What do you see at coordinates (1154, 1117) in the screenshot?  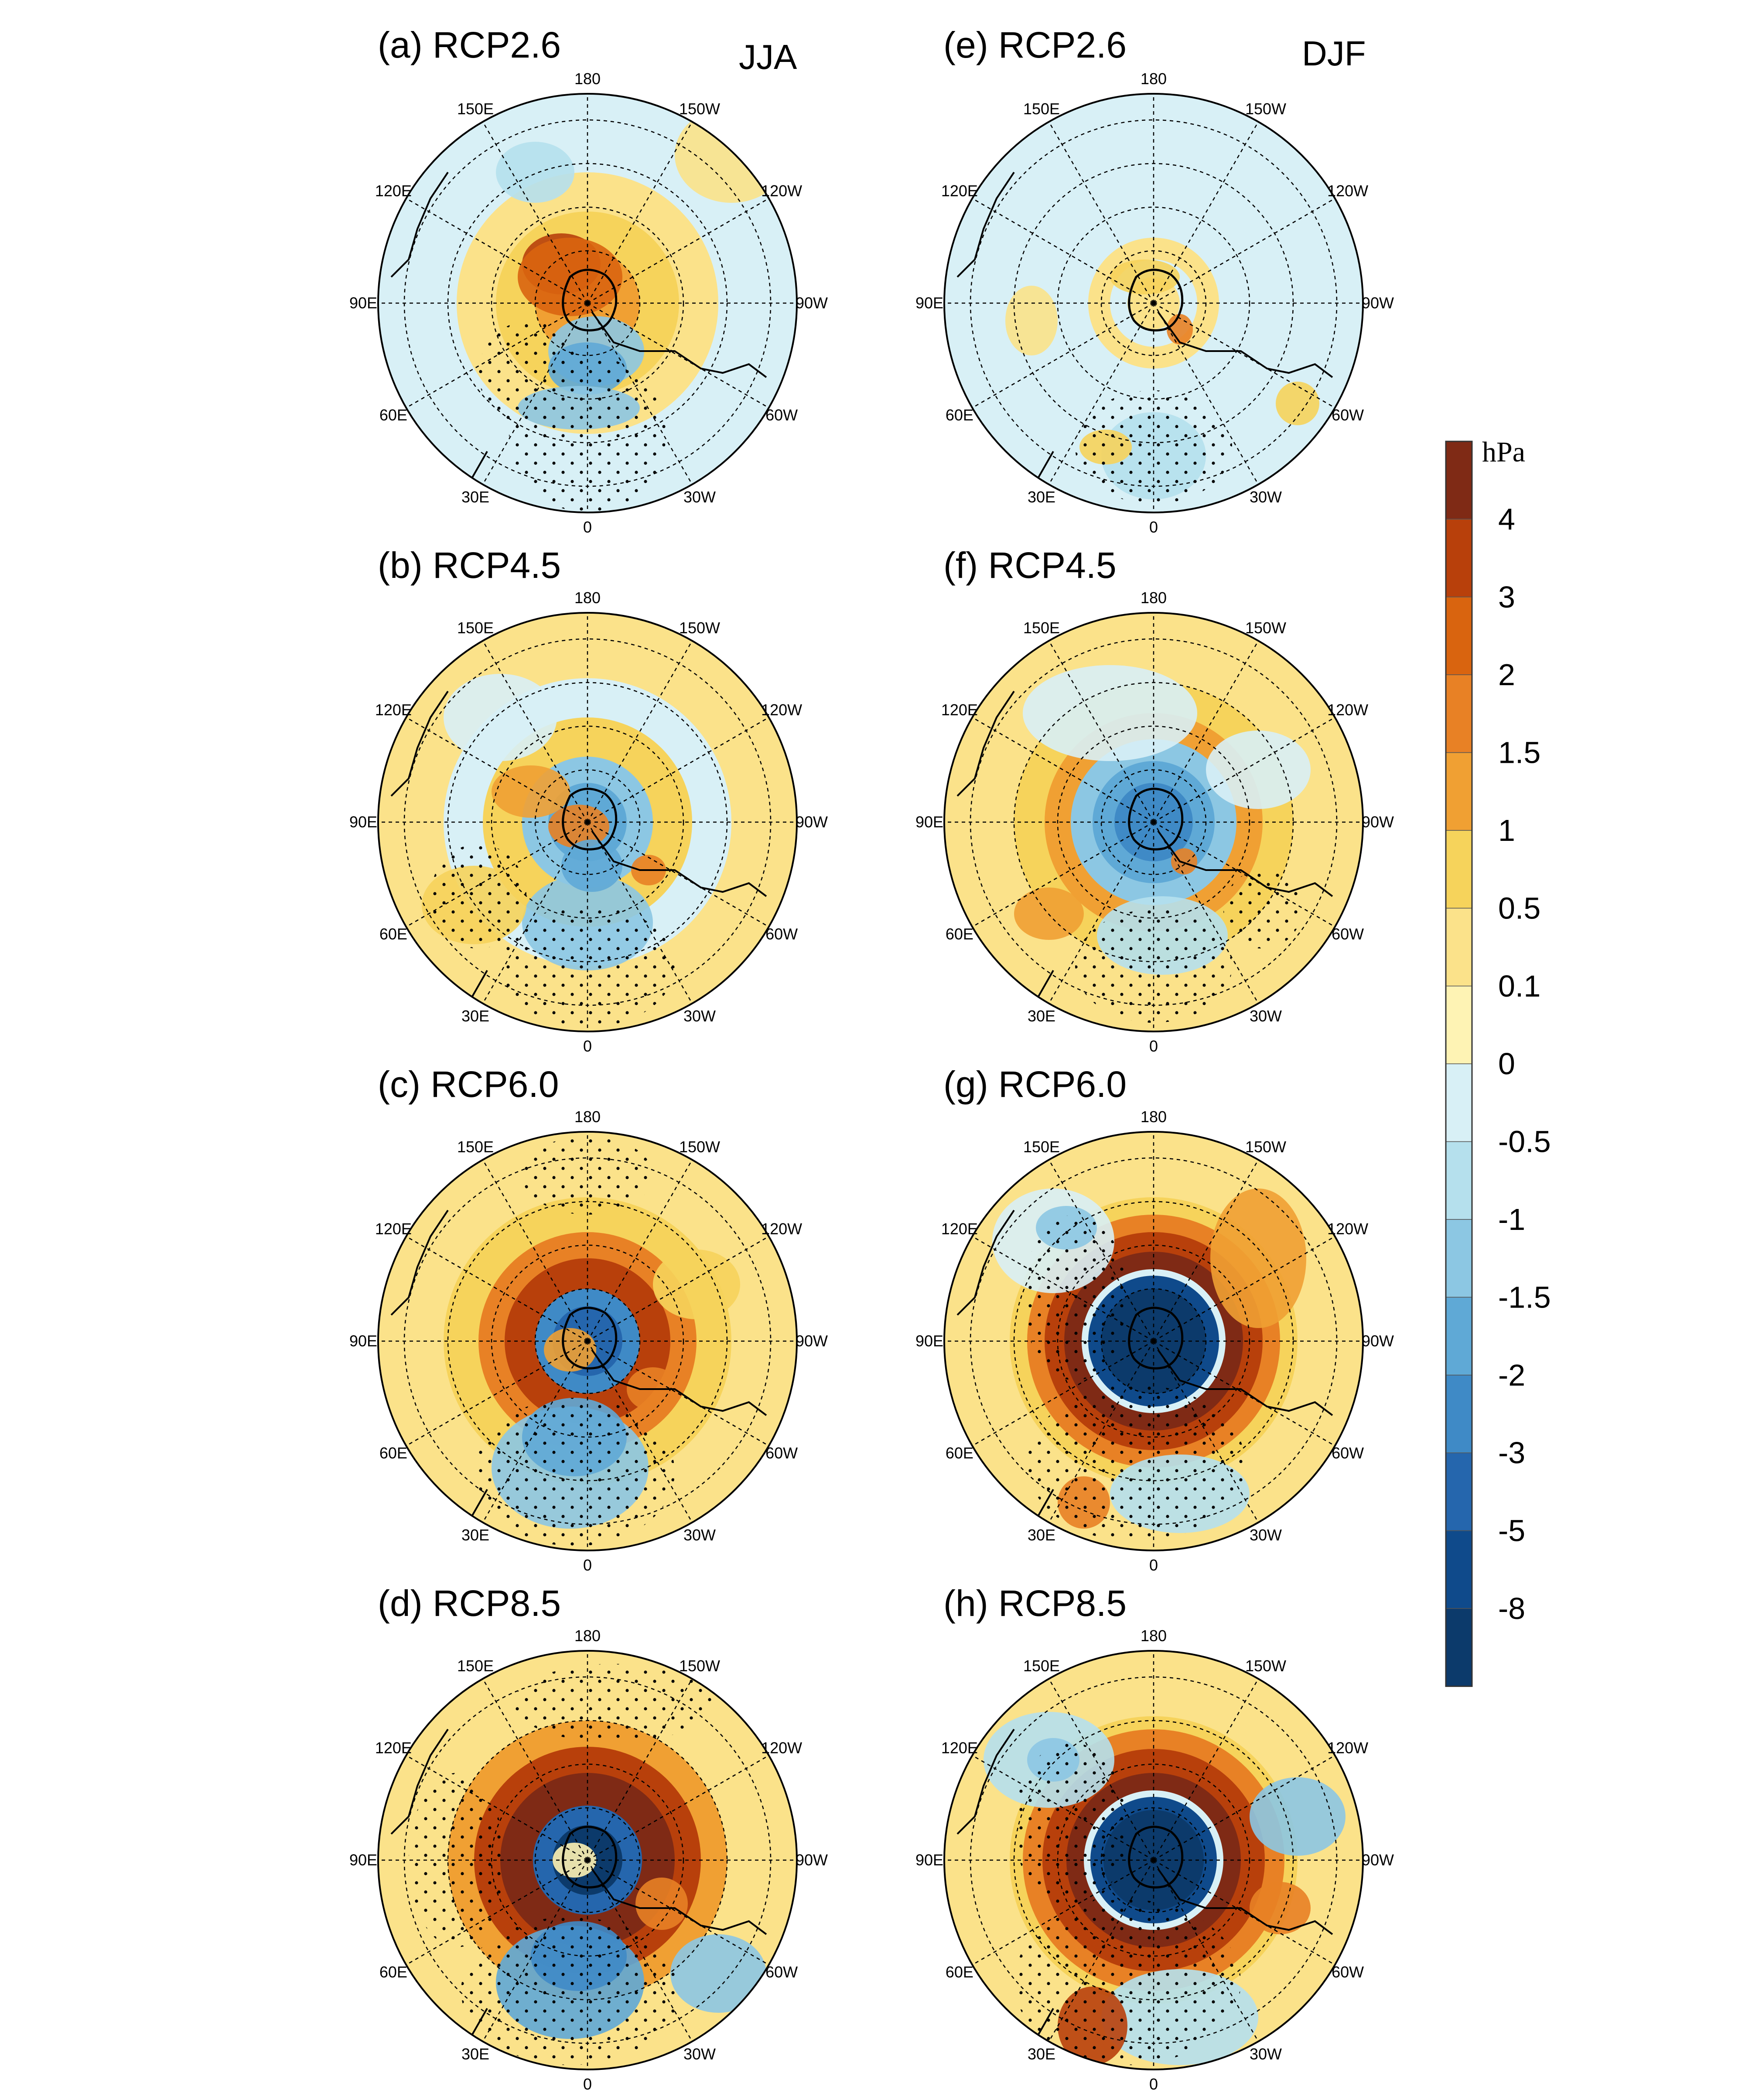 I see `longitude-label-g-0: 180` at bounding box center [1154, 1117].